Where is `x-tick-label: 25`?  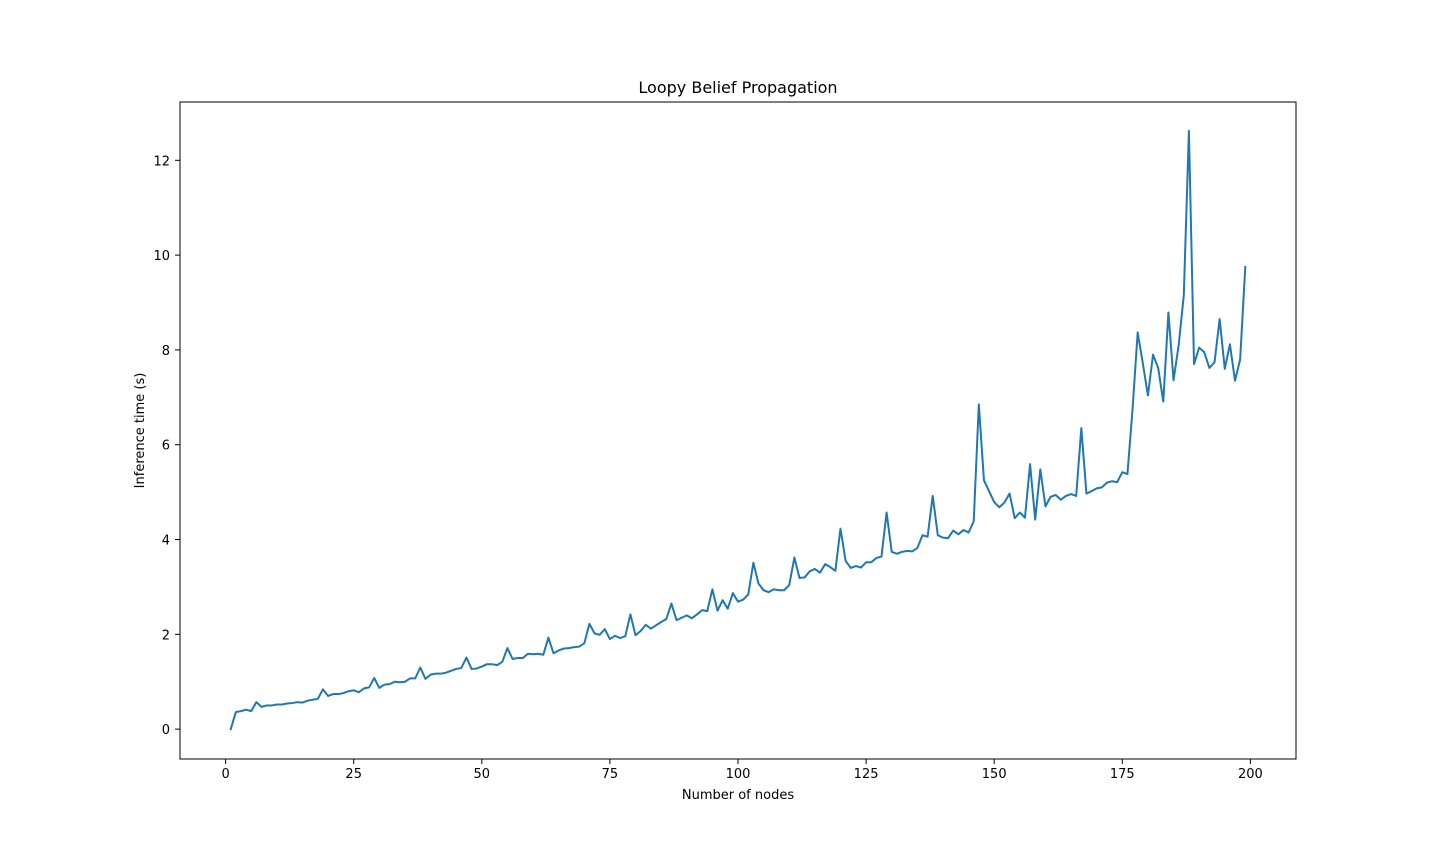
x-tick-label: 25 is located at coordinates (353, 774).